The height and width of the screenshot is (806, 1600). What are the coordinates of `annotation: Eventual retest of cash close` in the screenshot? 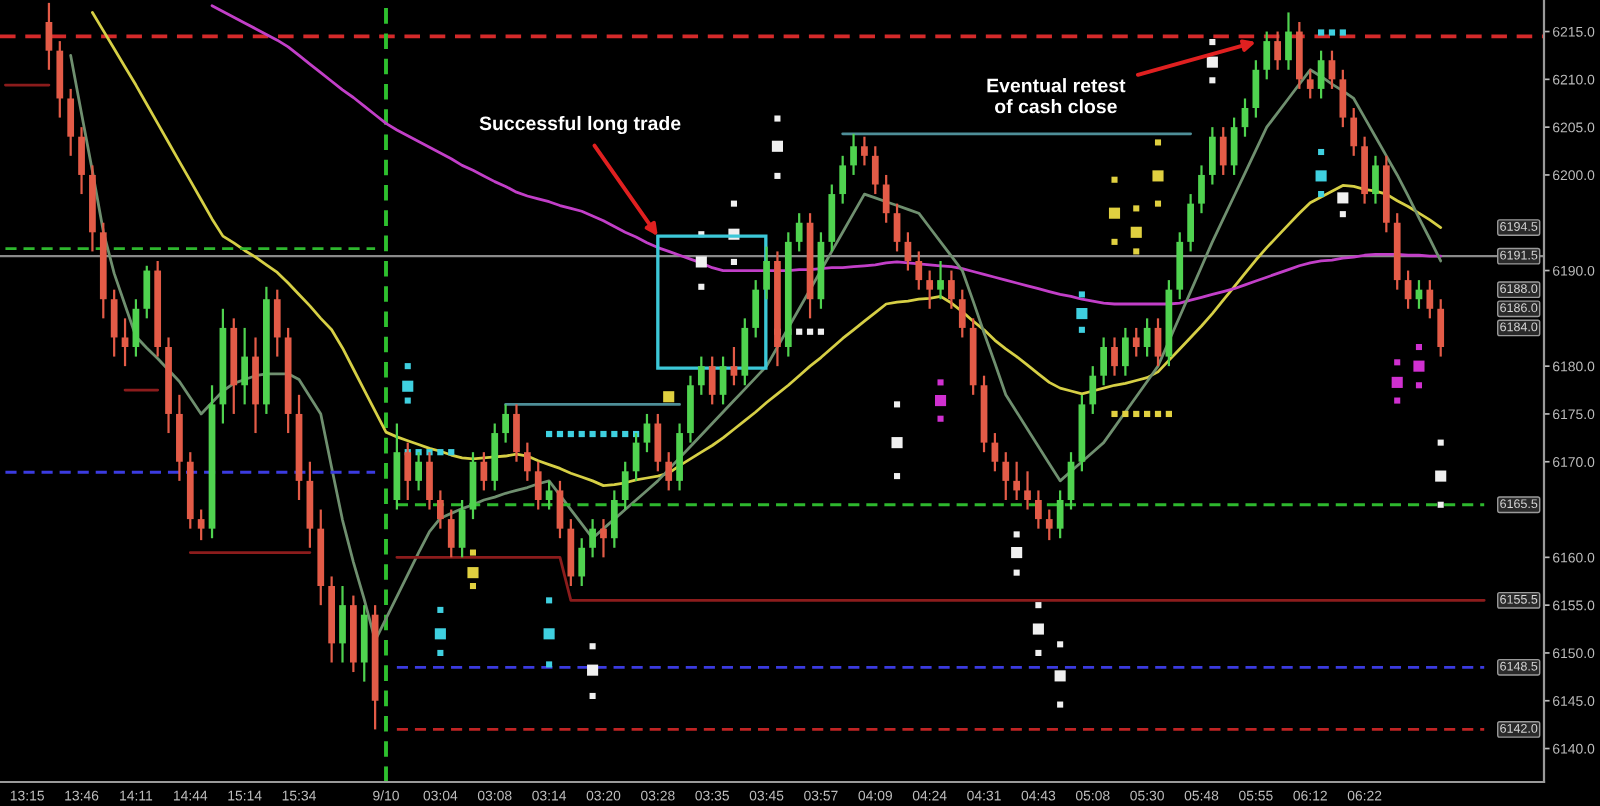 It's located at (1056, 96).